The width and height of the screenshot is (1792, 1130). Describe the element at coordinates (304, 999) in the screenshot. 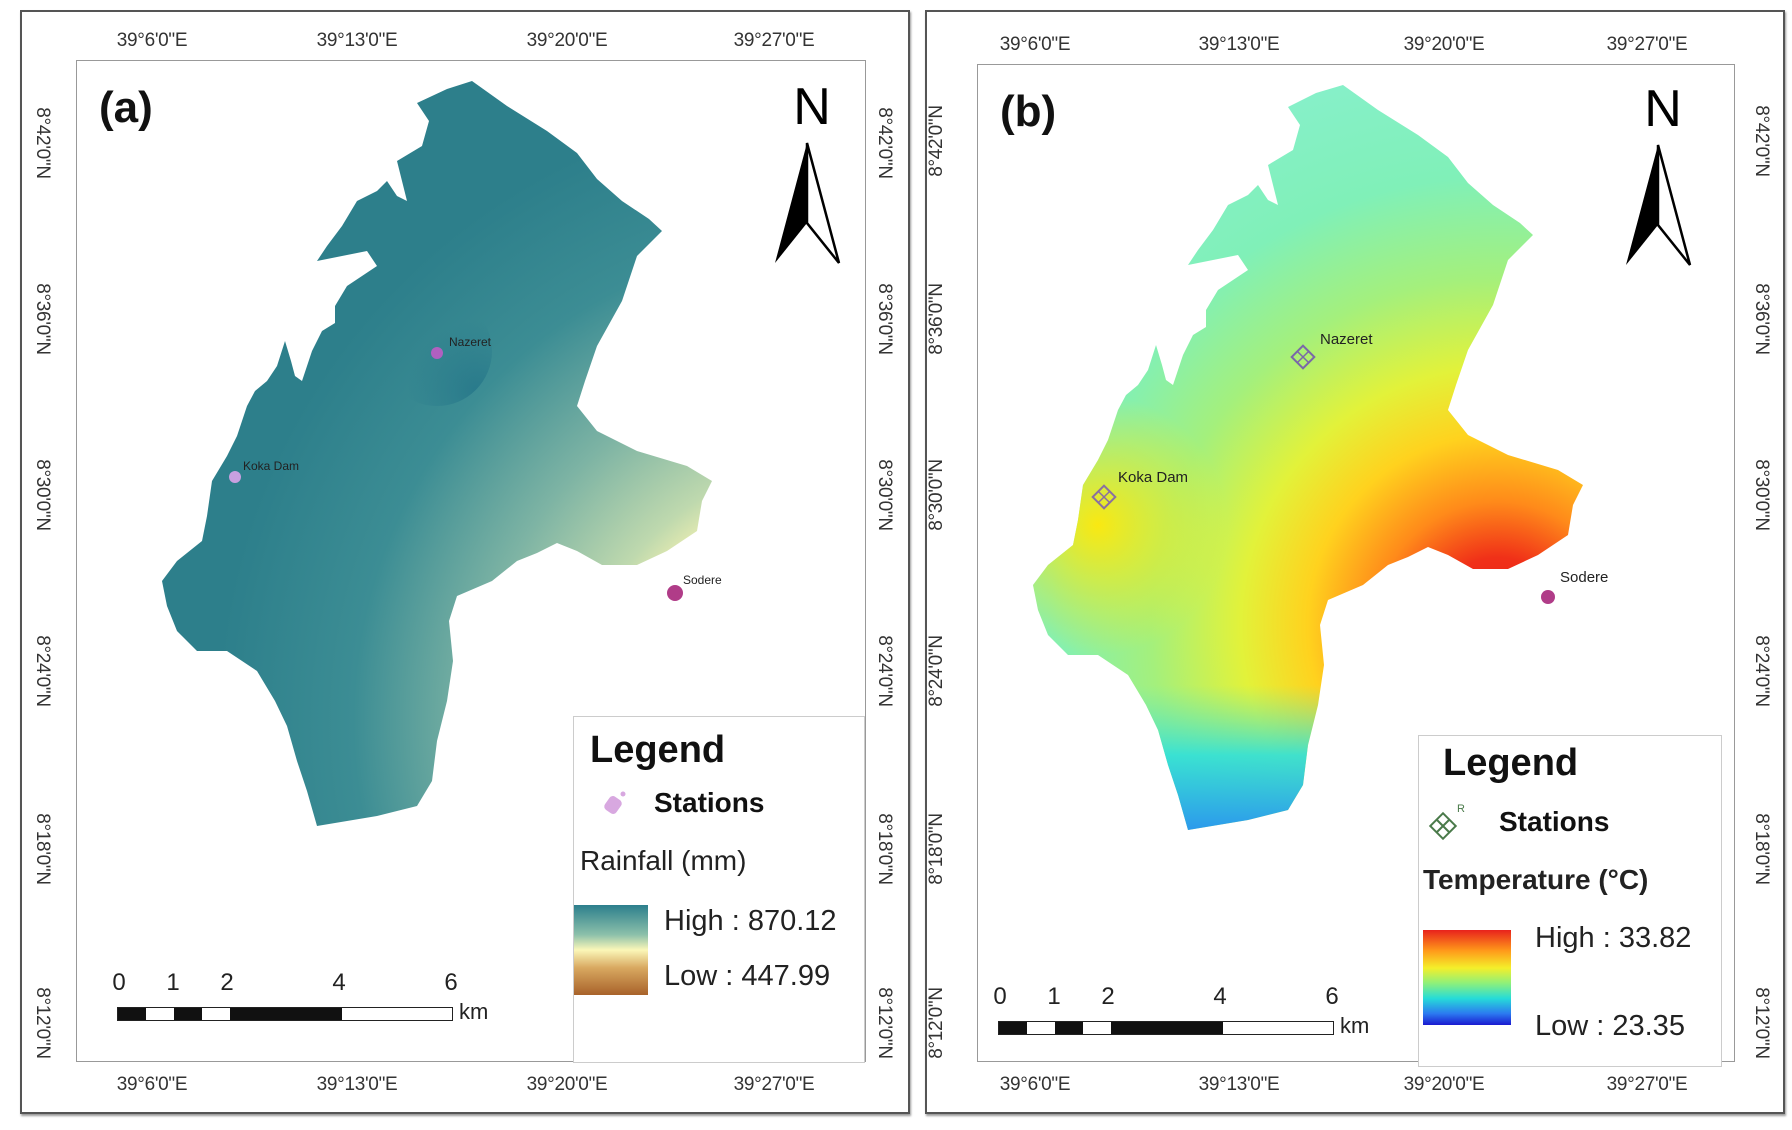

I see `scale-bar-a: 0 1 2 4 6 km` at that location.